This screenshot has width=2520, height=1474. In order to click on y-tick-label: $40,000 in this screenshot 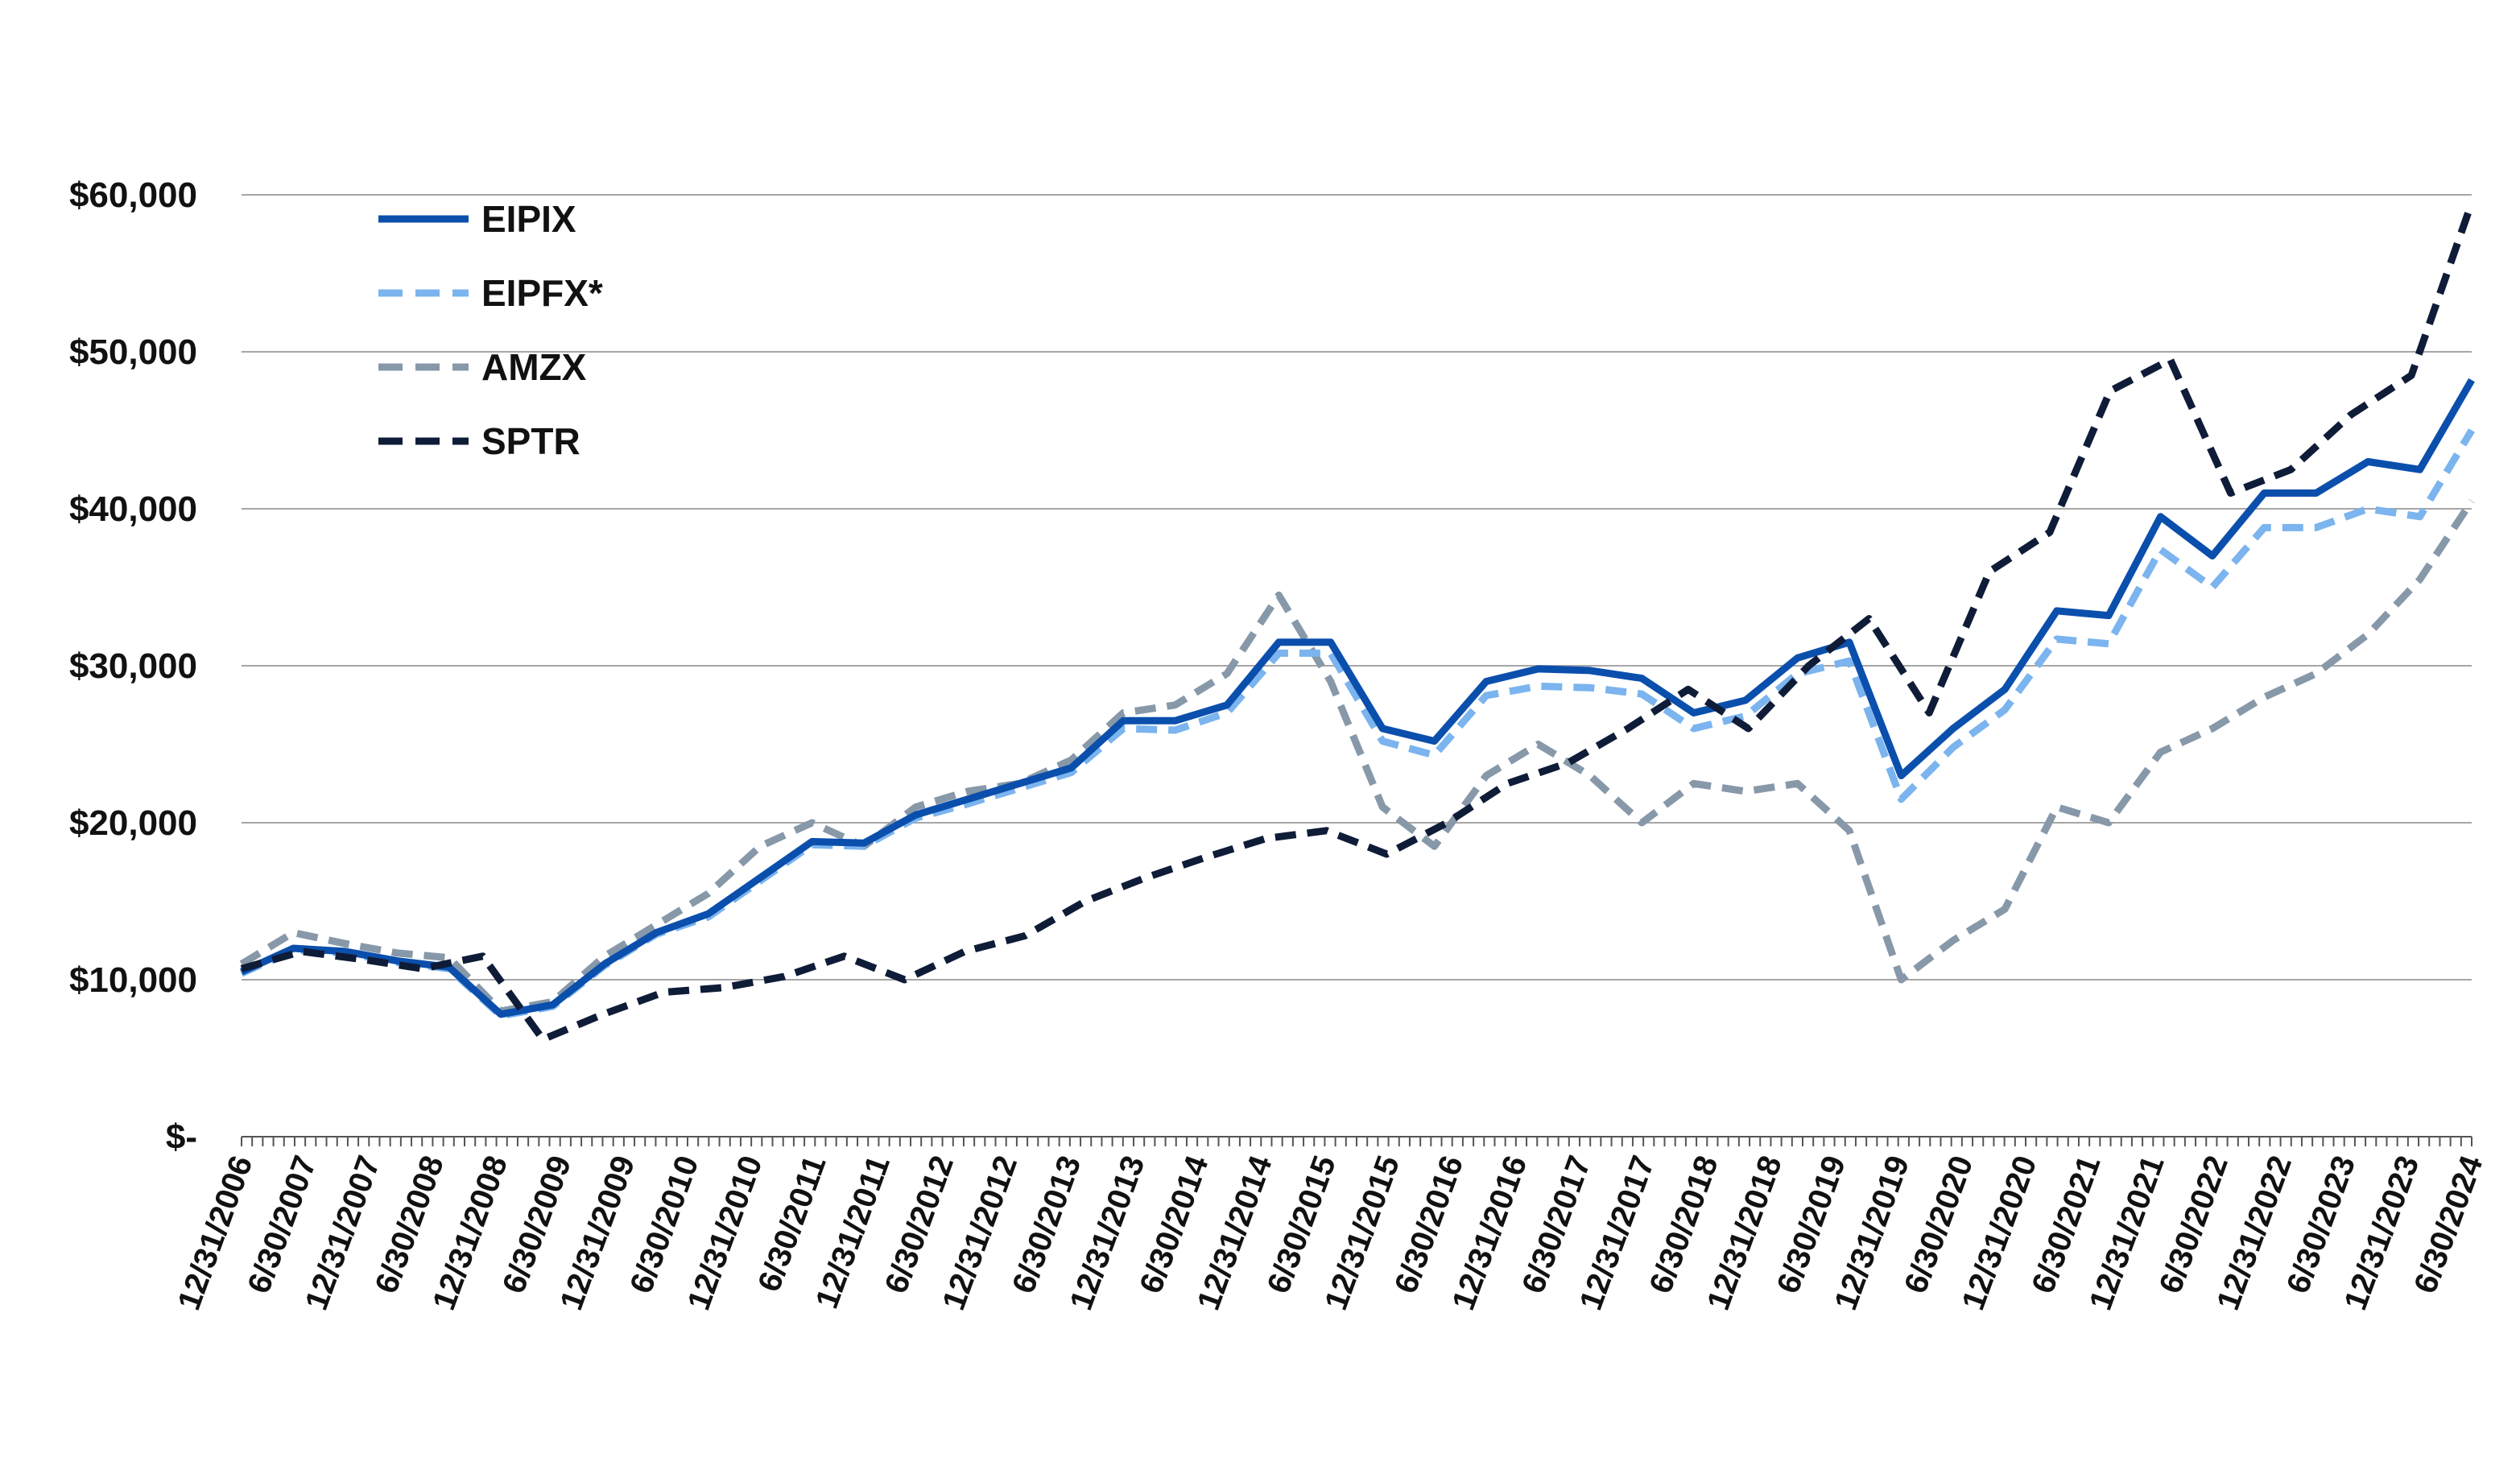, I will do `click(133, 509)`.